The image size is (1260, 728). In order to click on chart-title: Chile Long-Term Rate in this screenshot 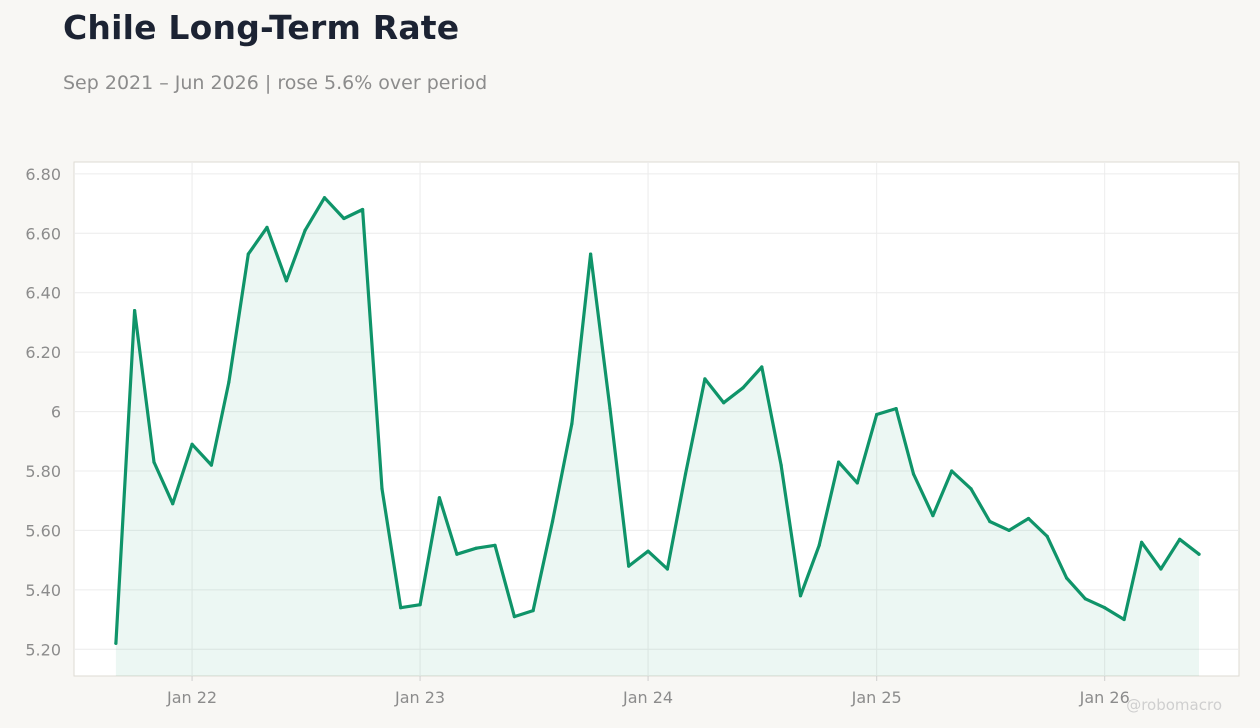, I will do `click(261, 27)`.